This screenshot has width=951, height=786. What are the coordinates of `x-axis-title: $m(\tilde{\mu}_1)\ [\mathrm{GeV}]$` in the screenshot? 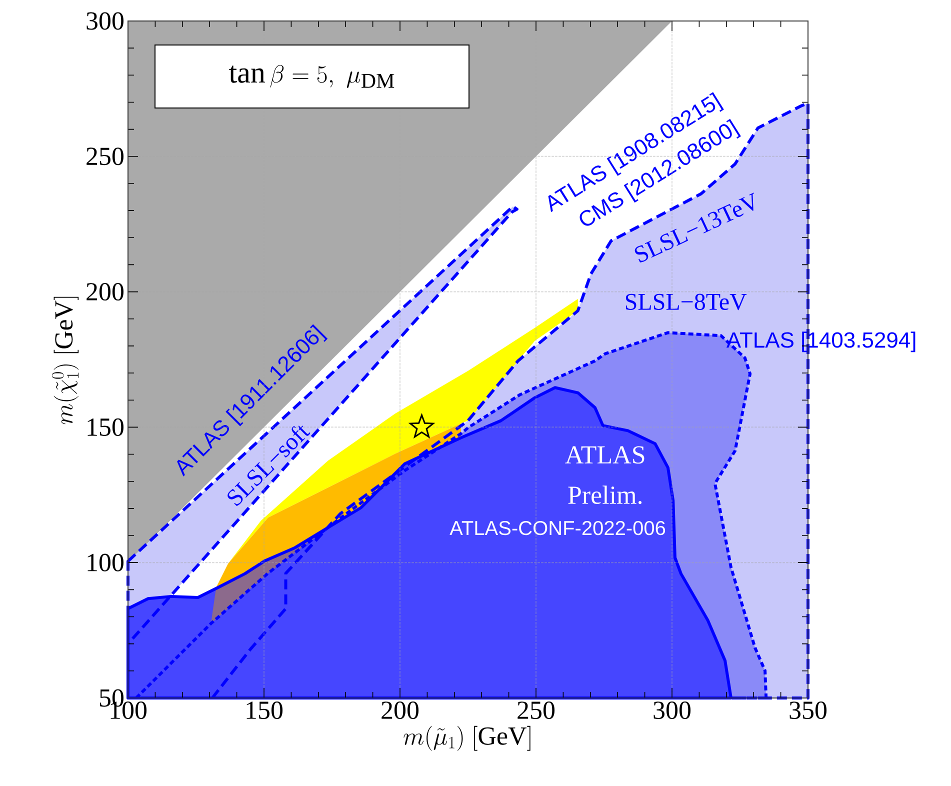 It's located at (467, 738).